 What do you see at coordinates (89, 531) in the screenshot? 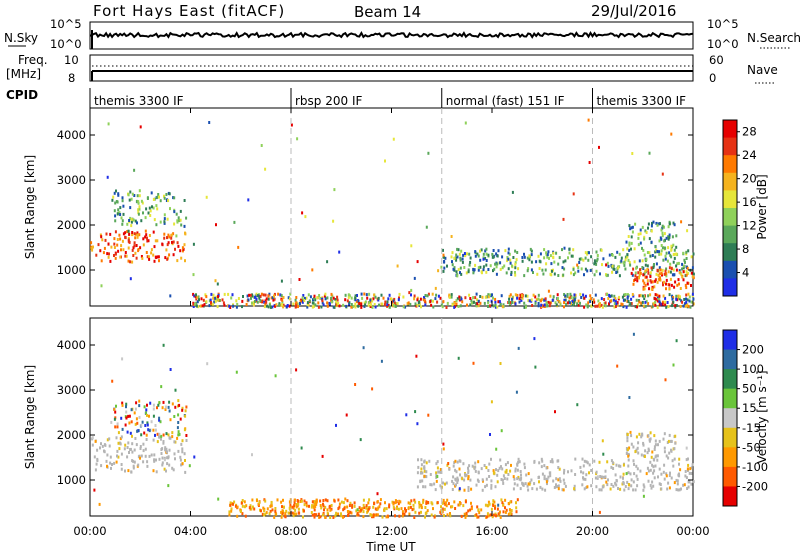
I see `x-tick-label: 00:00` at bounding box center [89, 531].